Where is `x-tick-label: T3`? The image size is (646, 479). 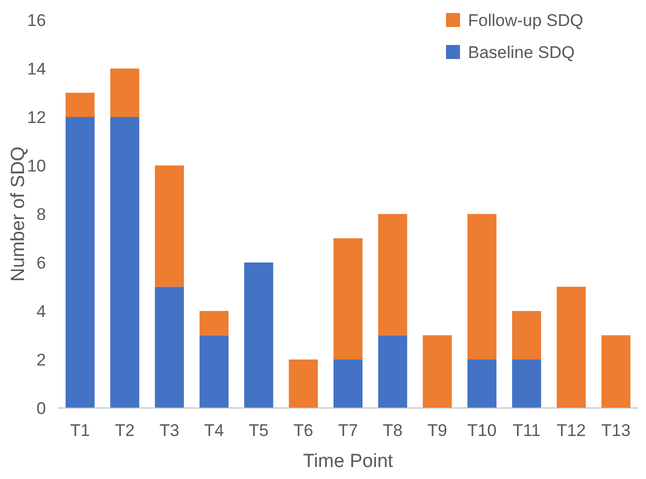
x-tick-label: T3 is located at coordinates (169, 430).